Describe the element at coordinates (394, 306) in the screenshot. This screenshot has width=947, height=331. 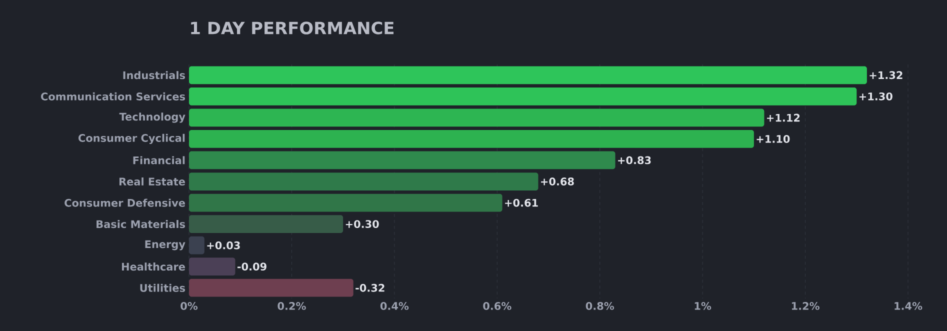
I see `x-tick-label: 0.4%` at that location.